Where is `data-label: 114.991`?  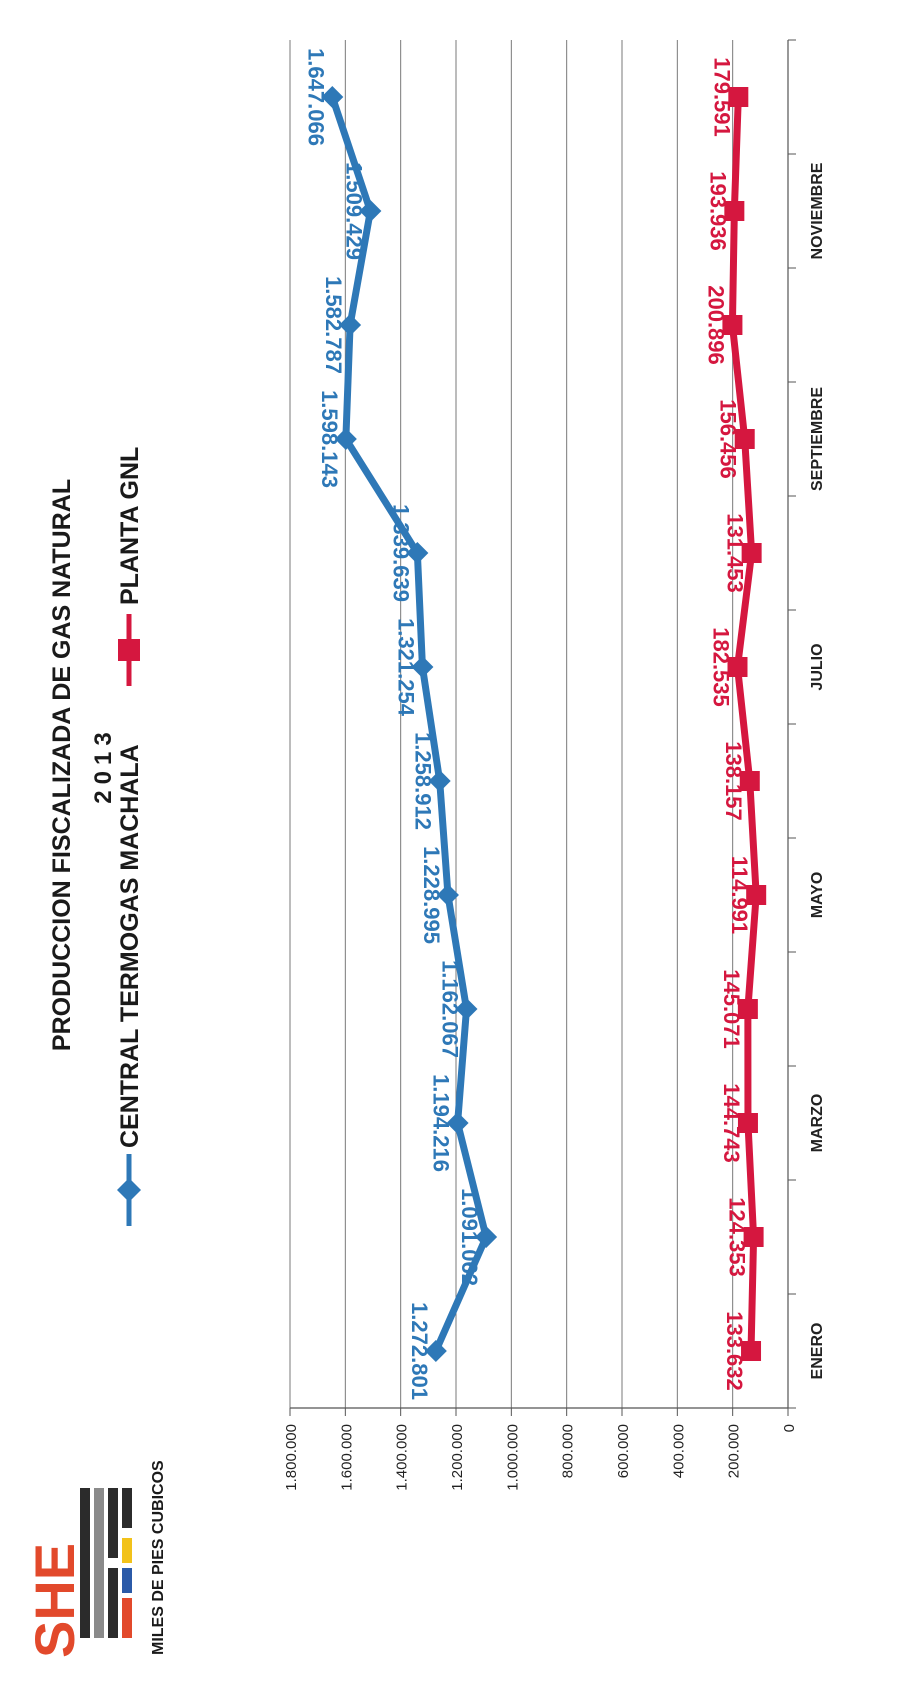
data-label: 114.991 is located at coordinates (739, 895).